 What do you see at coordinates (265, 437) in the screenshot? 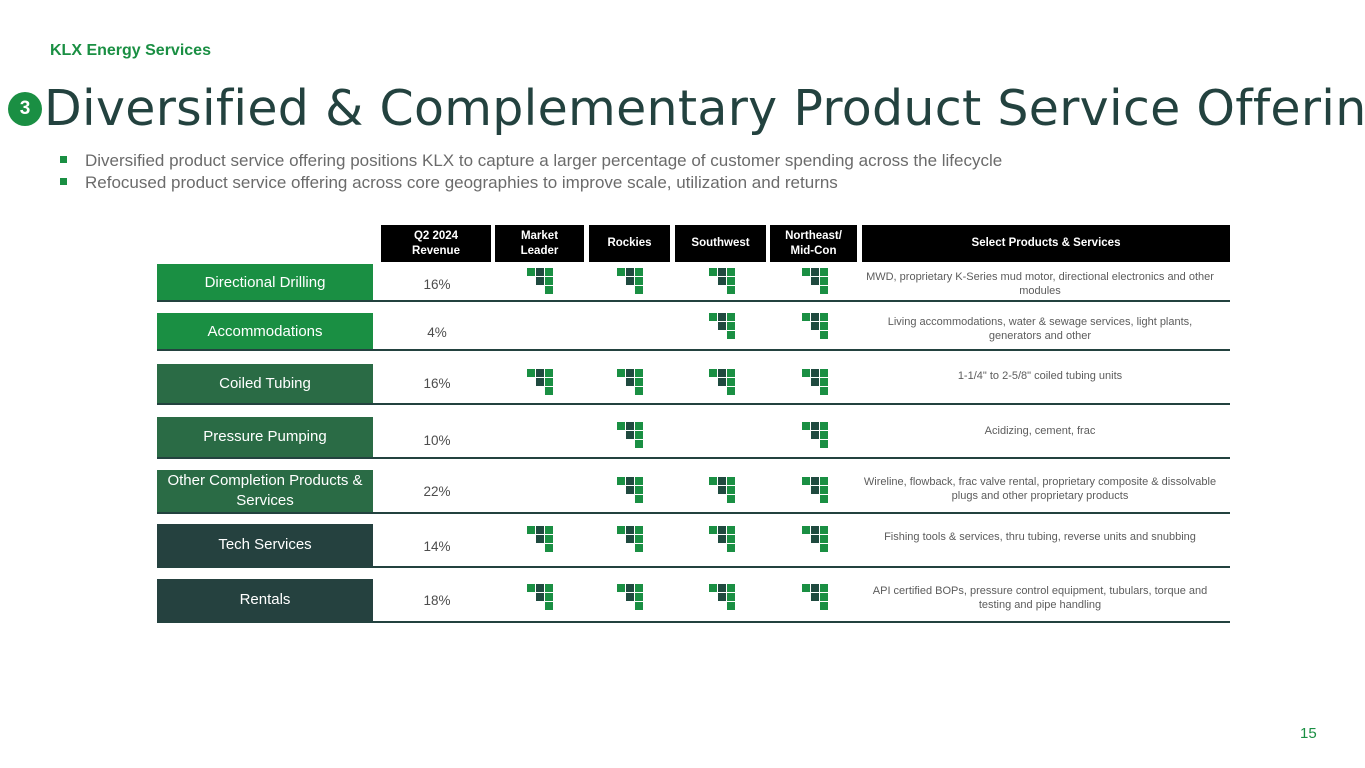
I see `service-label: Pressure Pumping` at bounding box center [265, 437].